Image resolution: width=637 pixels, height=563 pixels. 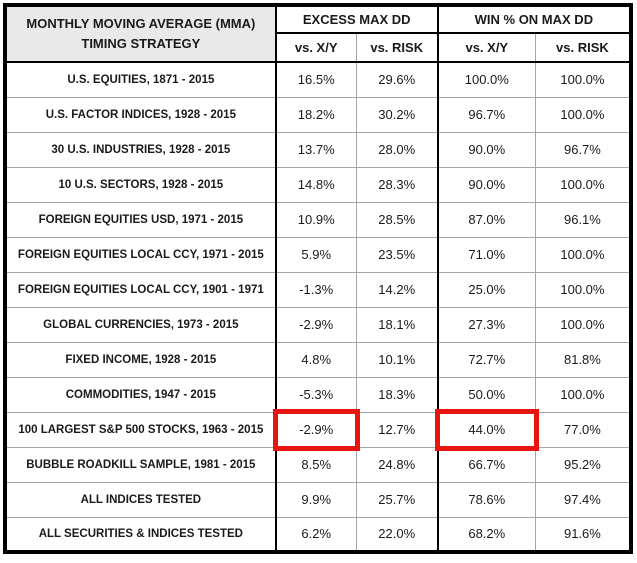 I want to click on cell-excess-vs-xy: 6.2%, so click(x=316, y=534).